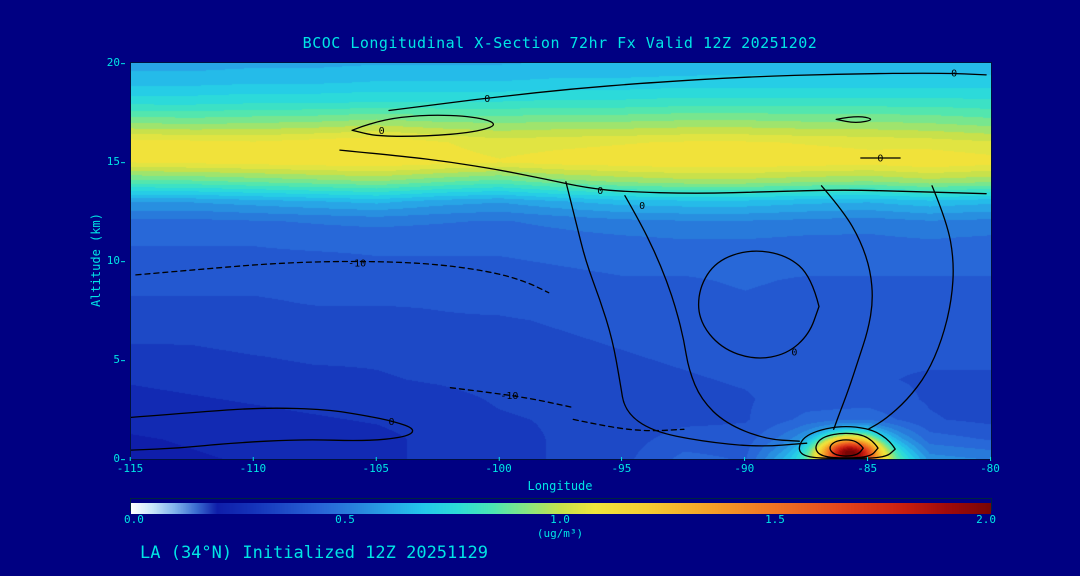 The height and width of the screenshot is (576, 1080). Describe the element at coordinates (990, 466) in the screenshot. I see `x-tick-label: -80` at that location.